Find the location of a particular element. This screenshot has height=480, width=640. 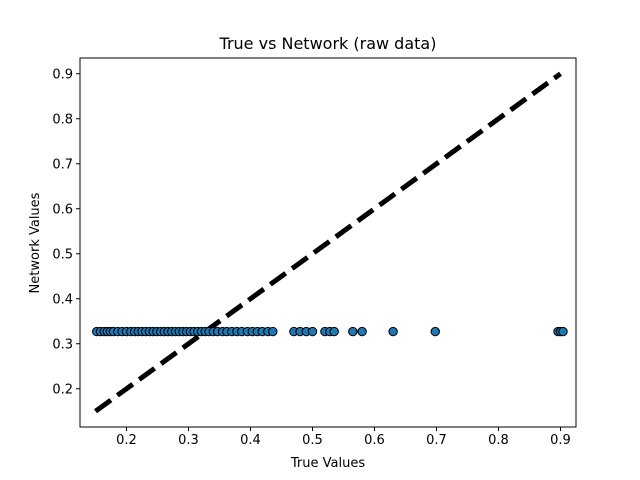

y-tick-label: 0.3 is located at coordinates (62, 344).